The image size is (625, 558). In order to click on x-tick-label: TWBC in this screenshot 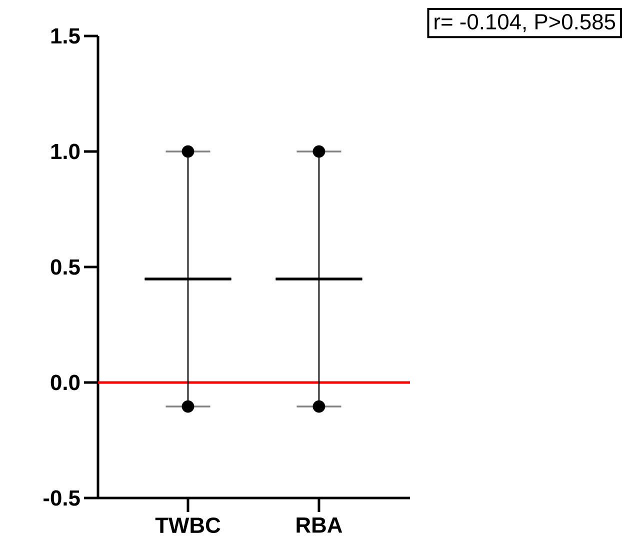, I will do `click(187, 526)`.